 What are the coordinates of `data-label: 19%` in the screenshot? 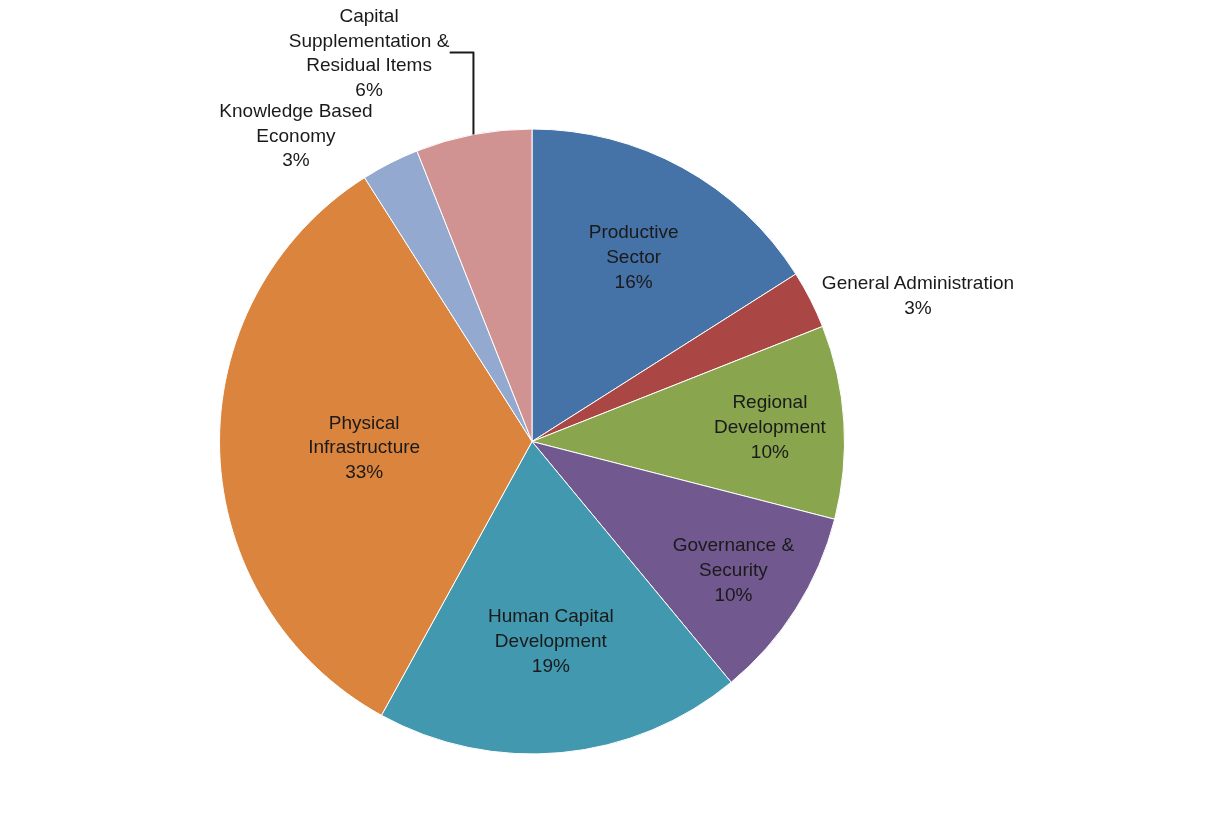 It's located at (550, 665).